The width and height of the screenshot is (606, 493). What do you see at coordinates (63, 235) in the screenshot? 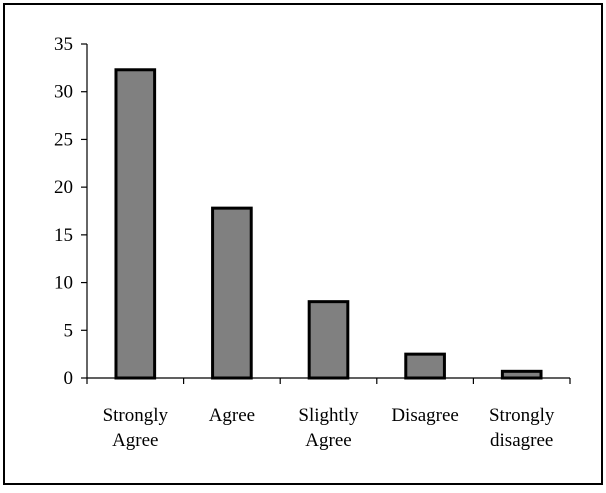
I see `y-tick-label: 15` at bounding box center [63, 235].